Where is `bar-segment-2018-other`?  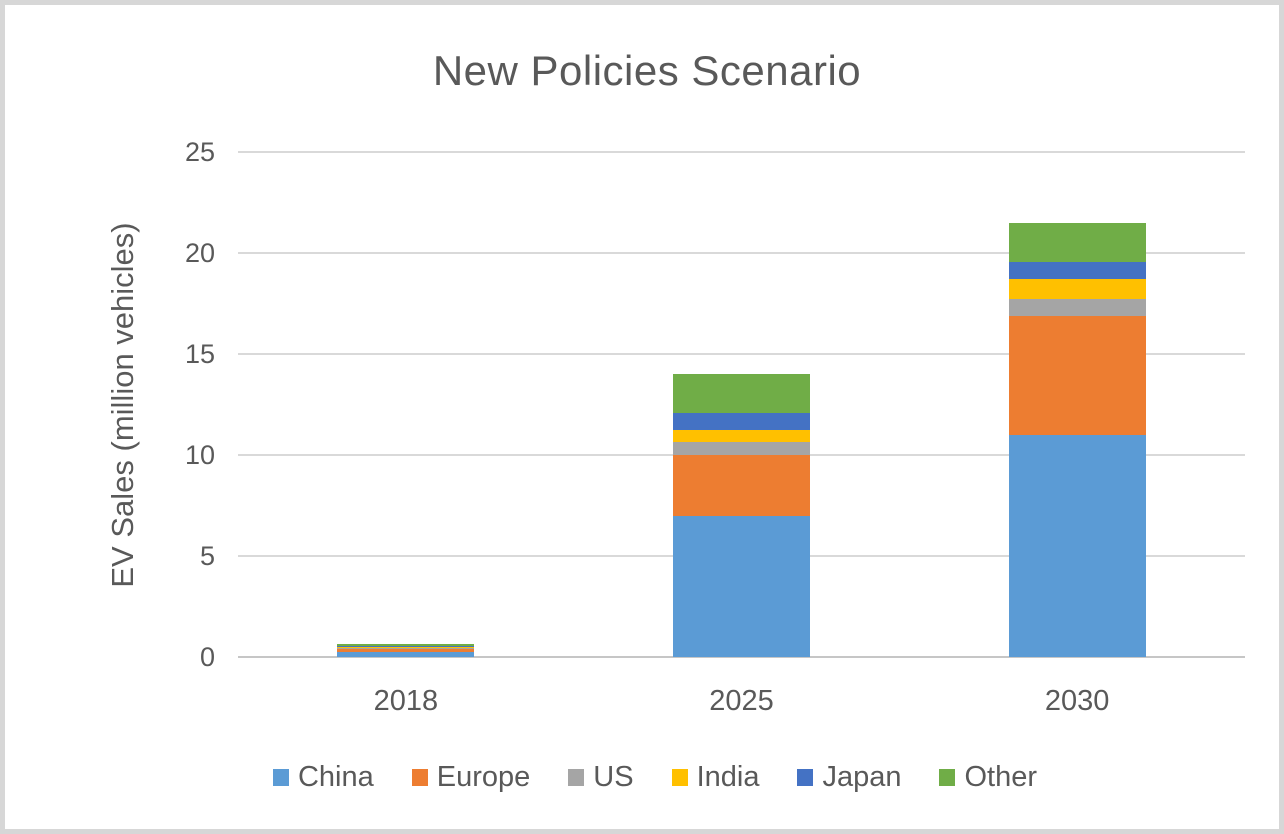
bar-segment-2018-other is located at coordinates (406, 644).